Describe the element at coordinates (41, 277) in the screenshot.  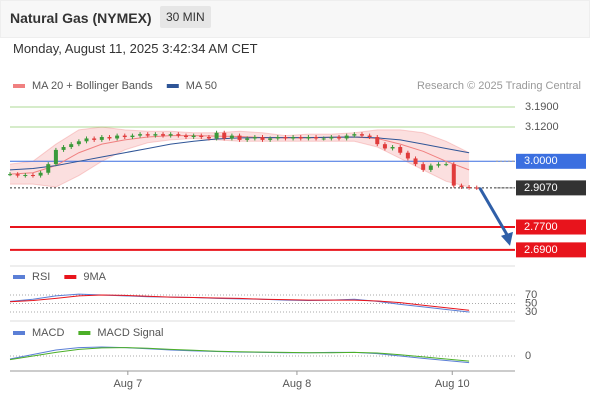
I see `legend-label: RSI` at that location.